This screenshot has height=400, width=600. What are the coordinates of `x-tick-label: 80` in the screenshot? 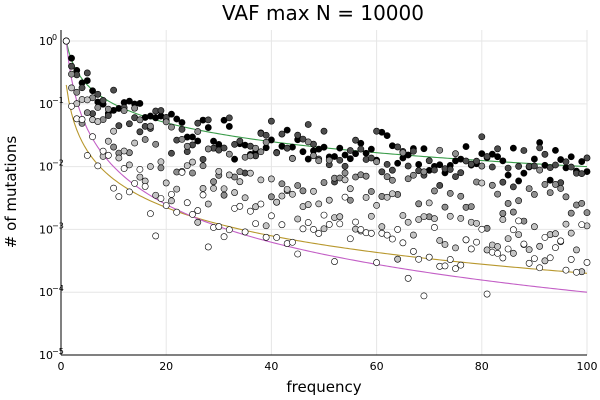 It's located at (482, 366).